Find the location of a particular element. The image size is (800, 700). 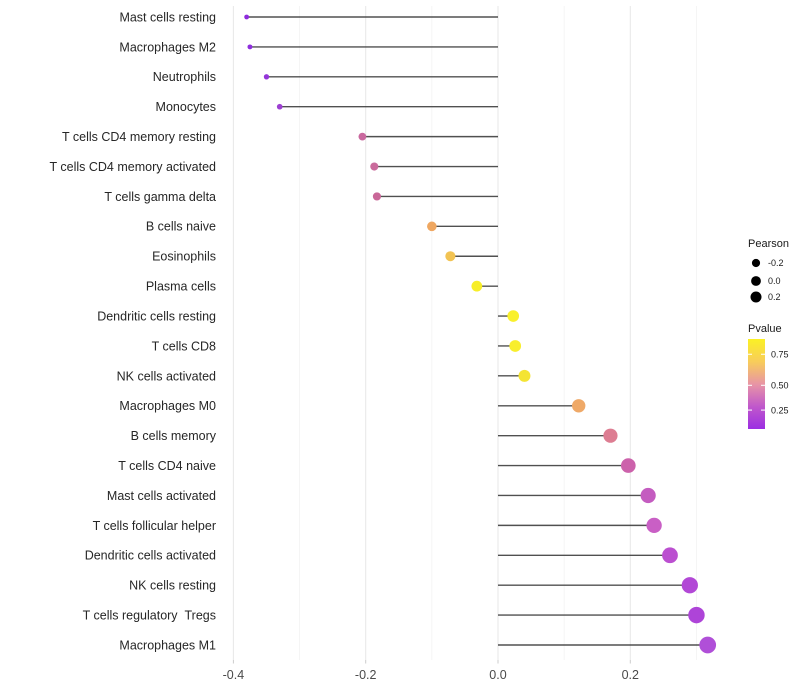

category-label: B cells memory is located at coordinates (174, 436).